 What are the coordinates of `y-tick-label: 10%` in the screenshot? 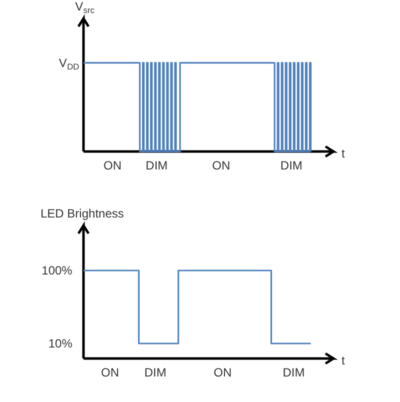 It's located at (60, 343).